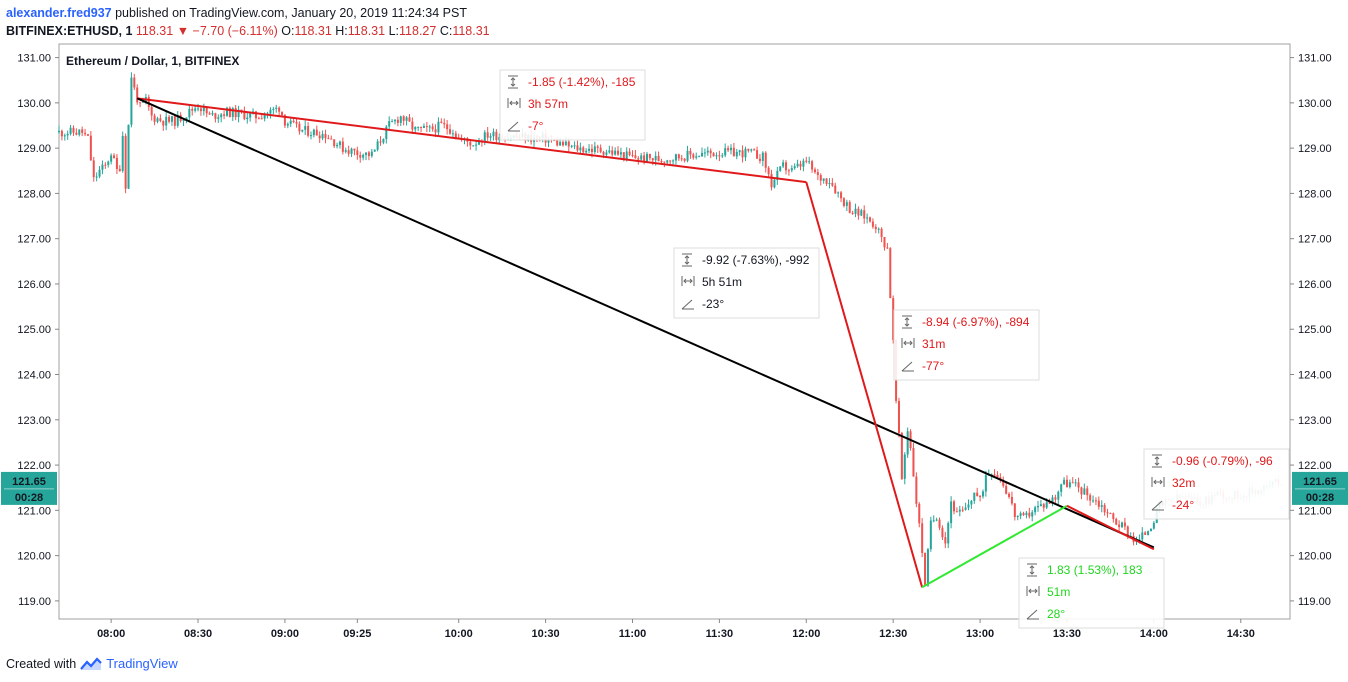 The width and height of the screenshot is (1348, 682). What do you see at coordinates (92, 663) in the screenshot?
I see `footer: Created with TradingView` at bounding box center [92, 663].